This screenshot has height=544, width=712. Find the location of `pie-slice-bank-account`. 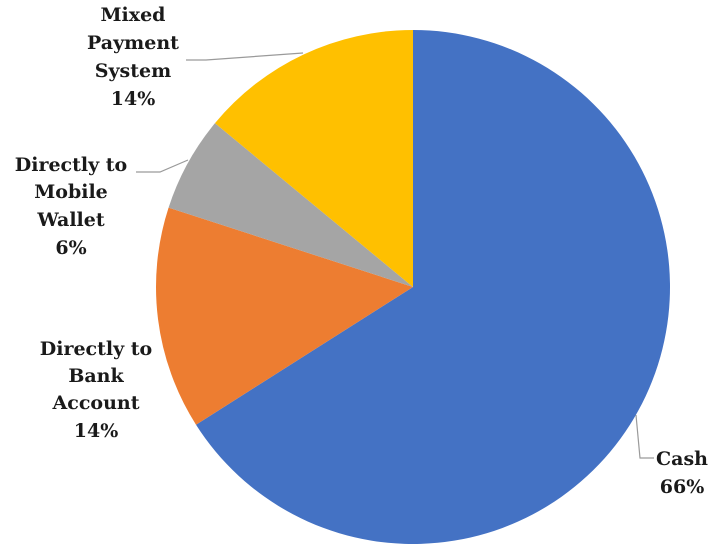

pie-slice-bank-account is located at coordinates (284, 316).